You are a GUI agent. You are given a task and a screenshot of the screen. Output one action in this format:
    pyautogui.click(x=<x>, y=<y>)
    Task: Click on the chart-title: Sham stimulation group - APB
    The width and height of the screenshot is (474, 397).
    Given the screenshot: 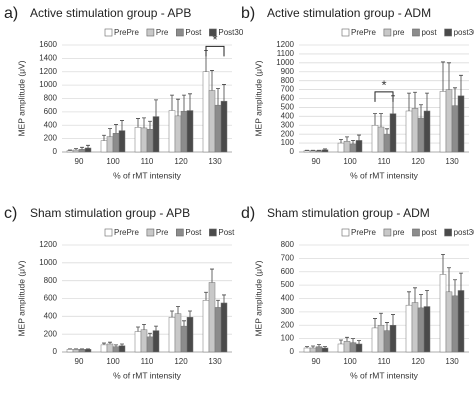 What is the action you would take?
    pyautogui.click(x=110, y=213)
    